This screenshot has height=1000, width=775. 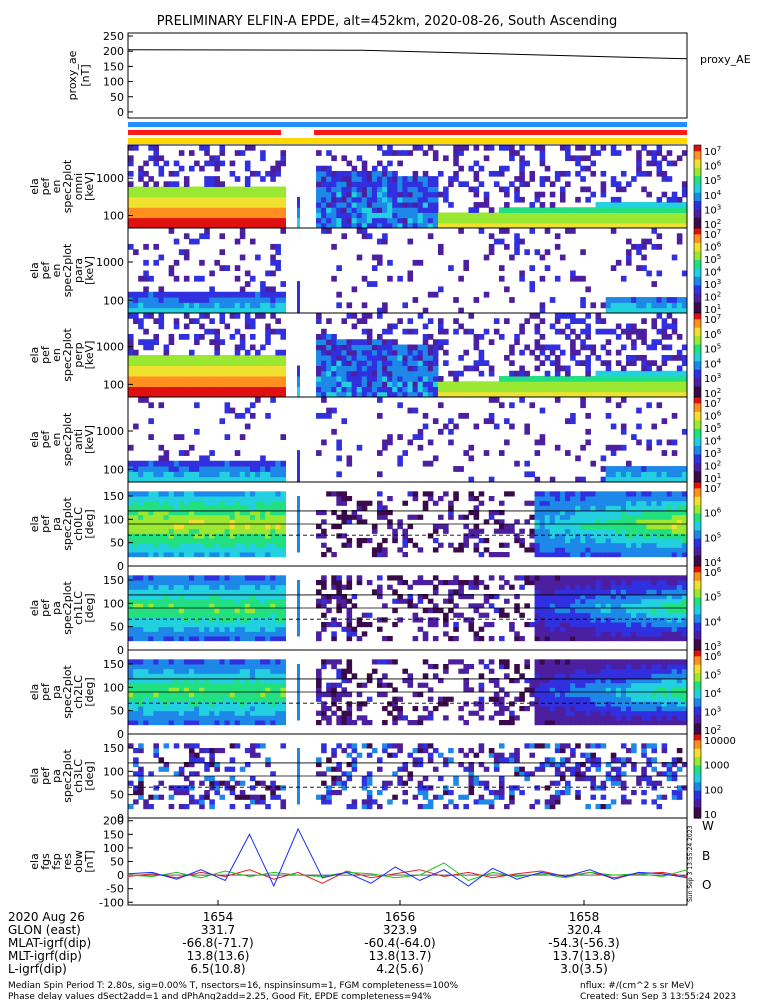 I want to click on colorbar-tick: 106, so click(x=713, y=416).